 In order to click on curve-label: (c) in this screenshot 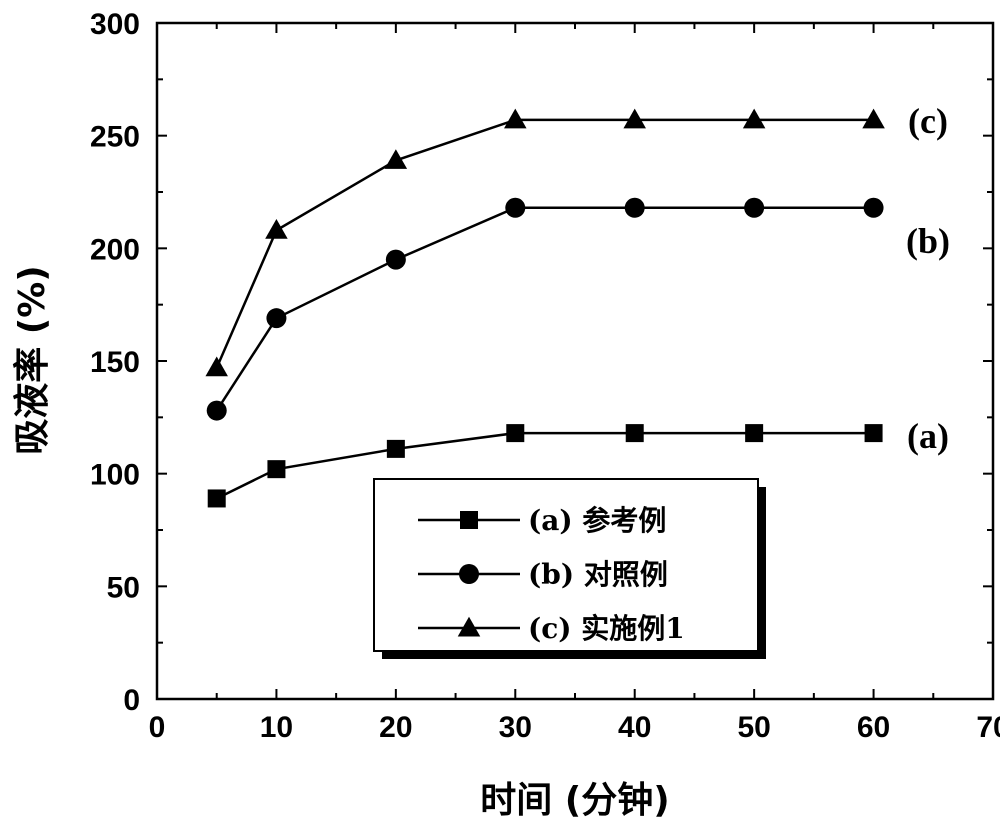, I will do `click(928, 121)`.